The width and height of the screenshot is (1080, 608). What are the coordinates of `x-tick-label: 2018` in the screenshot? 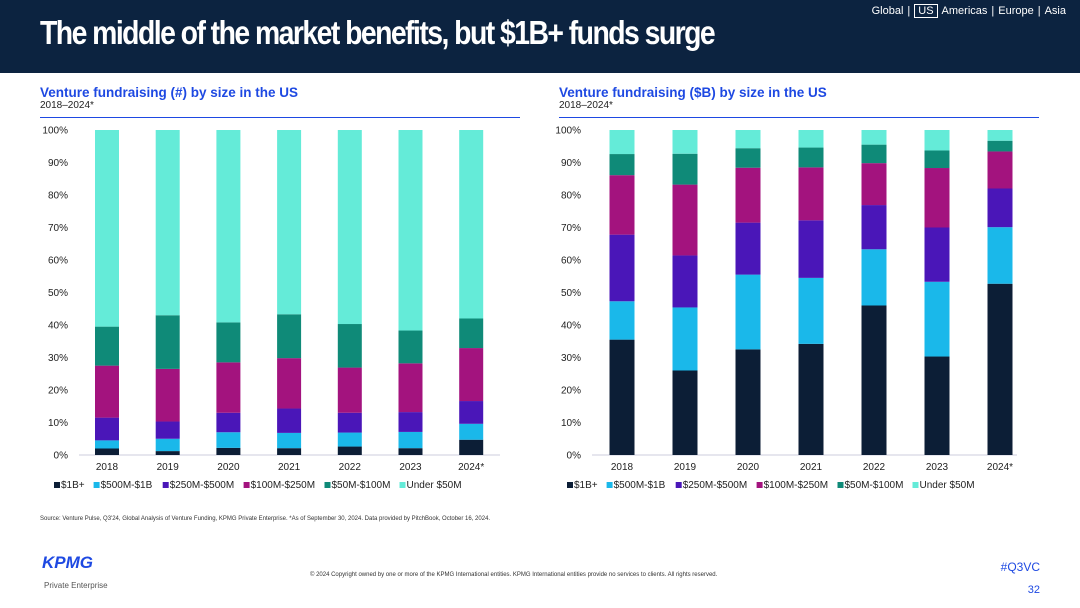 It's located at (107, 467).